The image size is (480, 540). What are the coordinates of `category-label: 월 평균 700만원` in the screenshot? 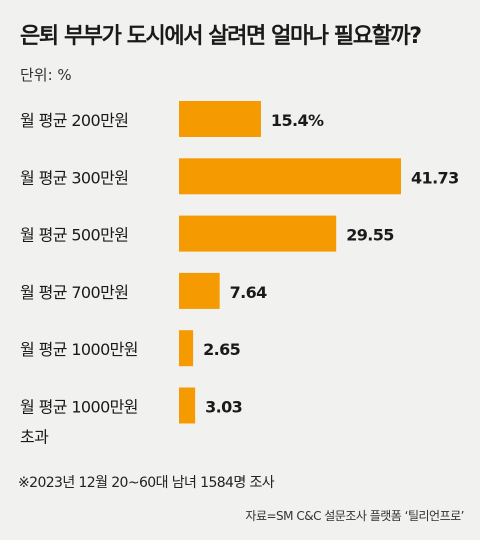 It's located at (74, 292).